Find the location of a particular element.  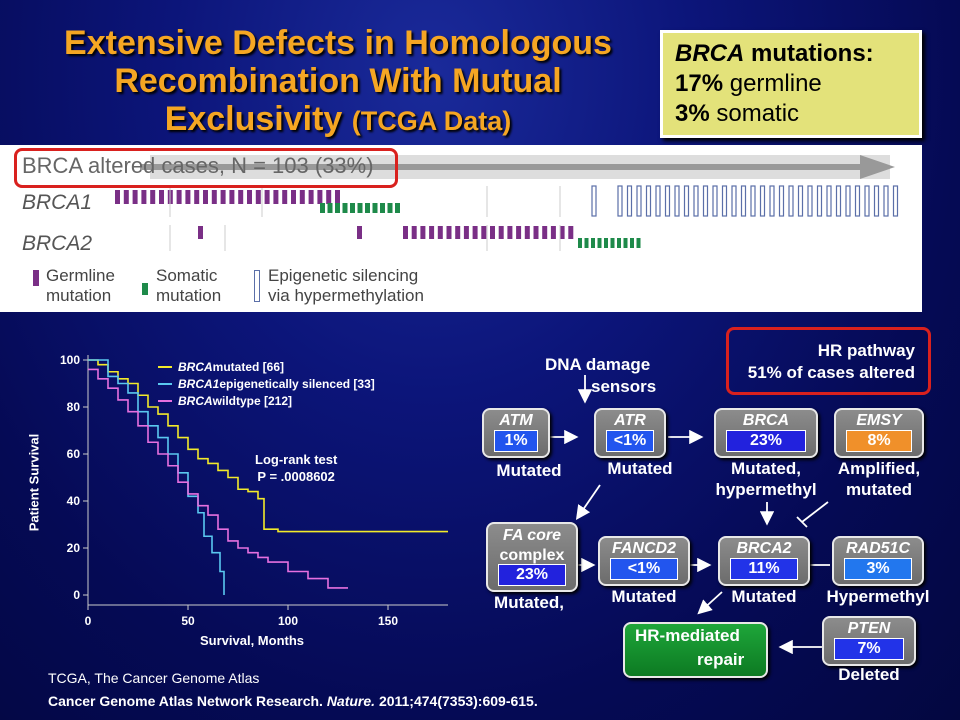

x-axis-label: Survival, Months is located at coordinates (252, 640).